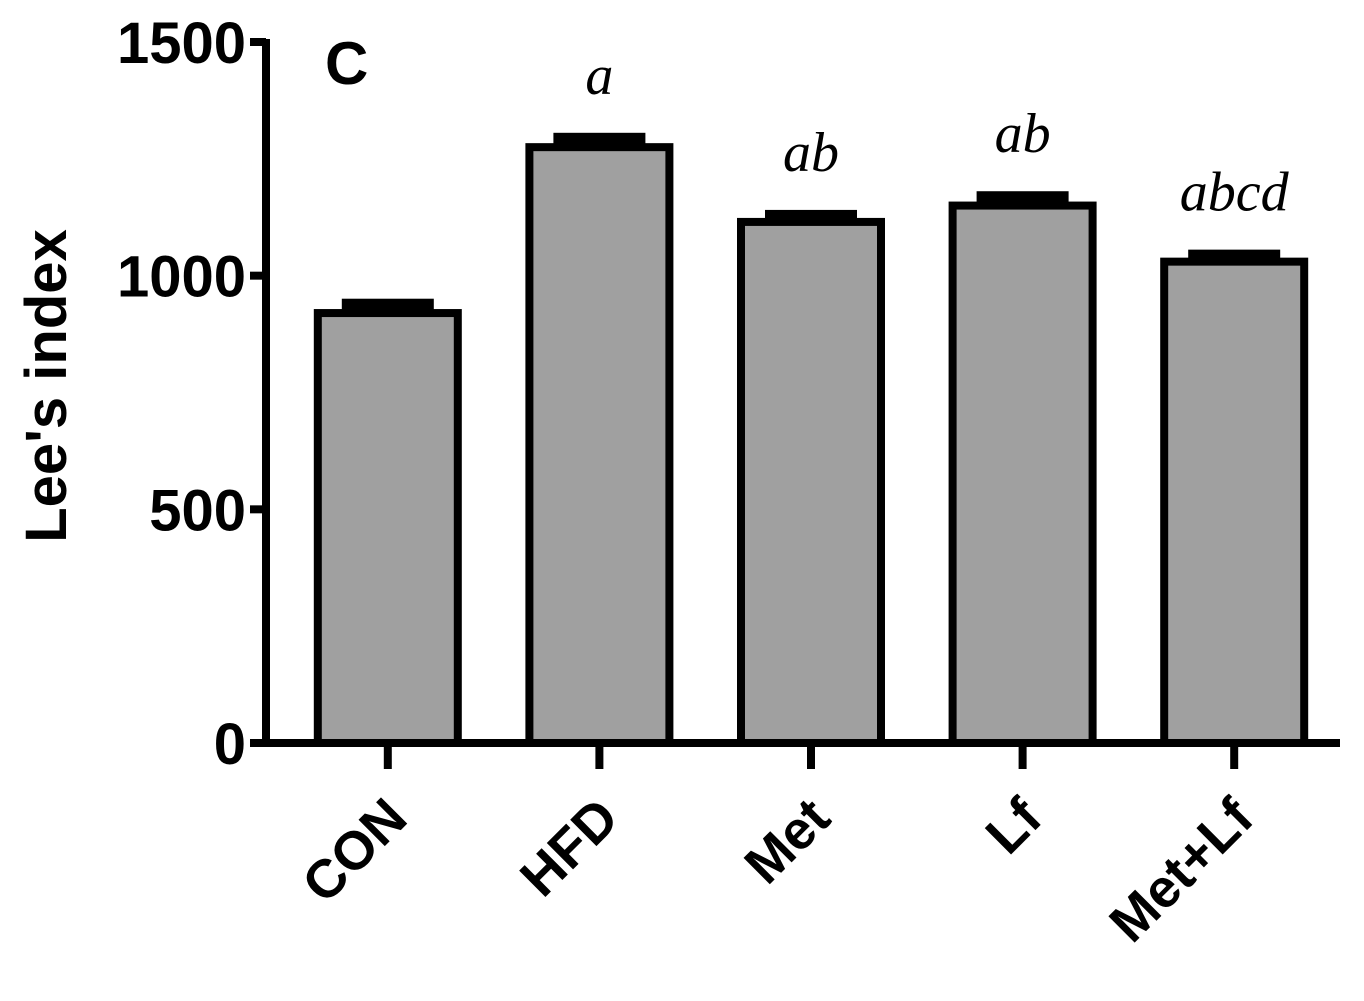 This screenshot has height=1001, width=1364. Describe the element at coordinates (354, 850) in the screenshot. I see `x-tick-label: CON` at that location.